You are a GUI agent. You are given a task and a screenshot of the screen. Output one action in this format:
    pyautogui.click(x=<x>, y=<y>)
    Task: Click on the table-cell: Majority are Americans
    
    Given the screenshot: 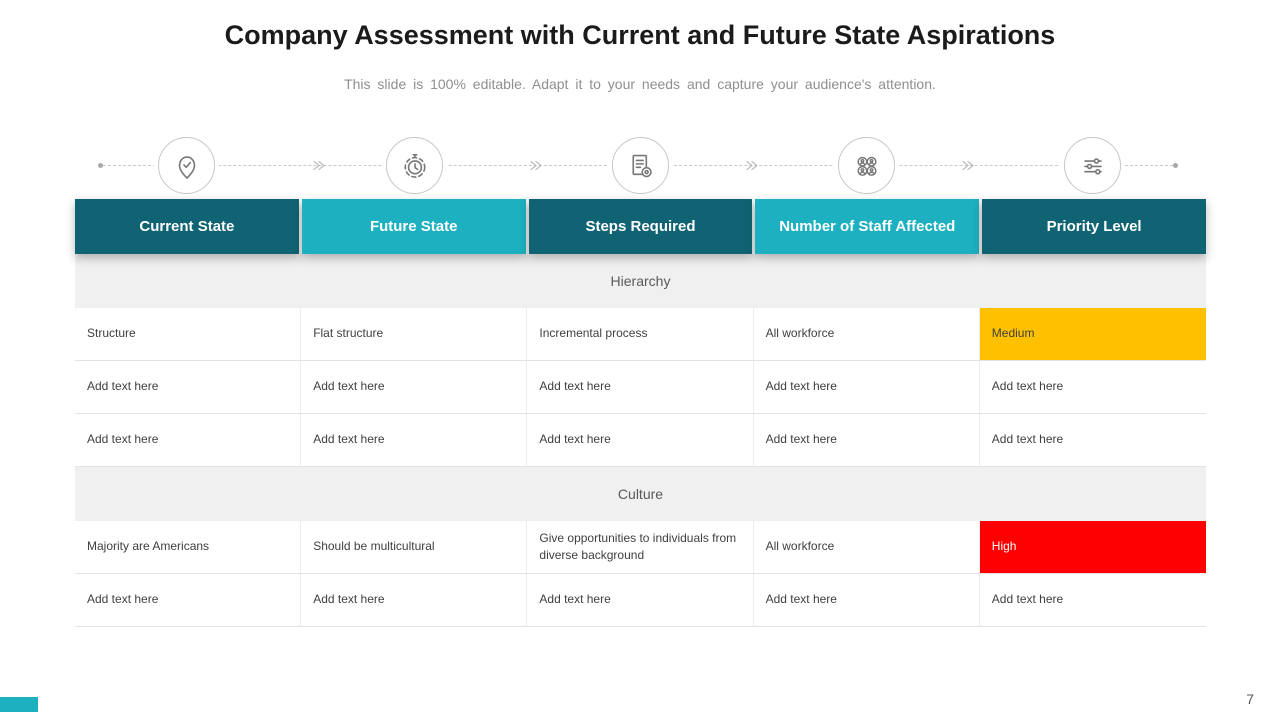 What is the action you would take?
    pyautogui.click(x=188, y=547)
    